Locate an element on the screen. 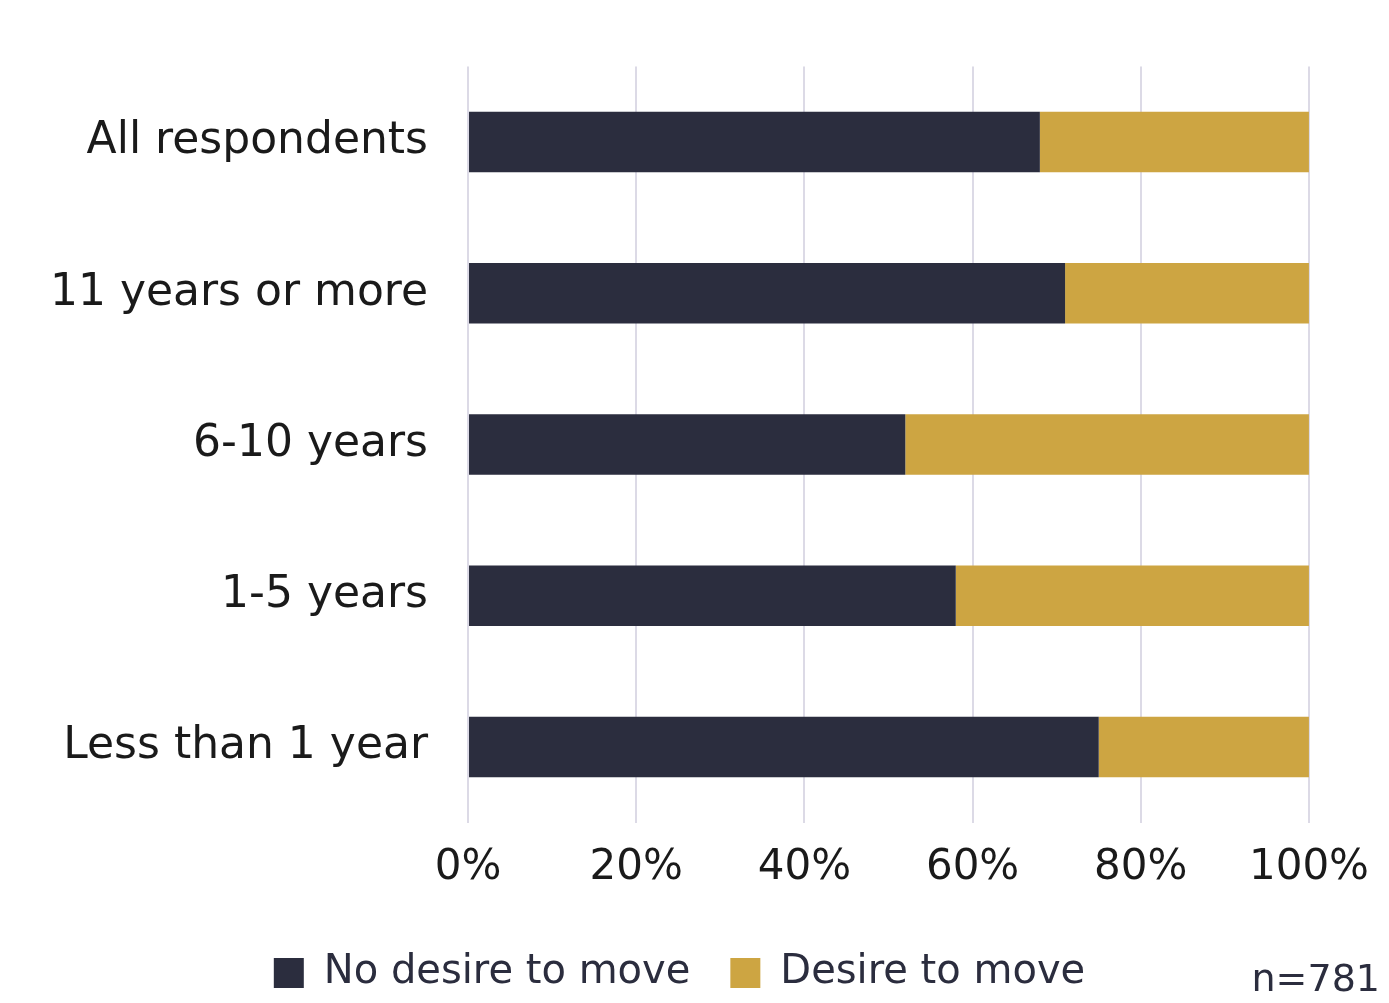 The image size is (1389, 1003). y-tick-label: All respondents is located at coordinates (257, 138).